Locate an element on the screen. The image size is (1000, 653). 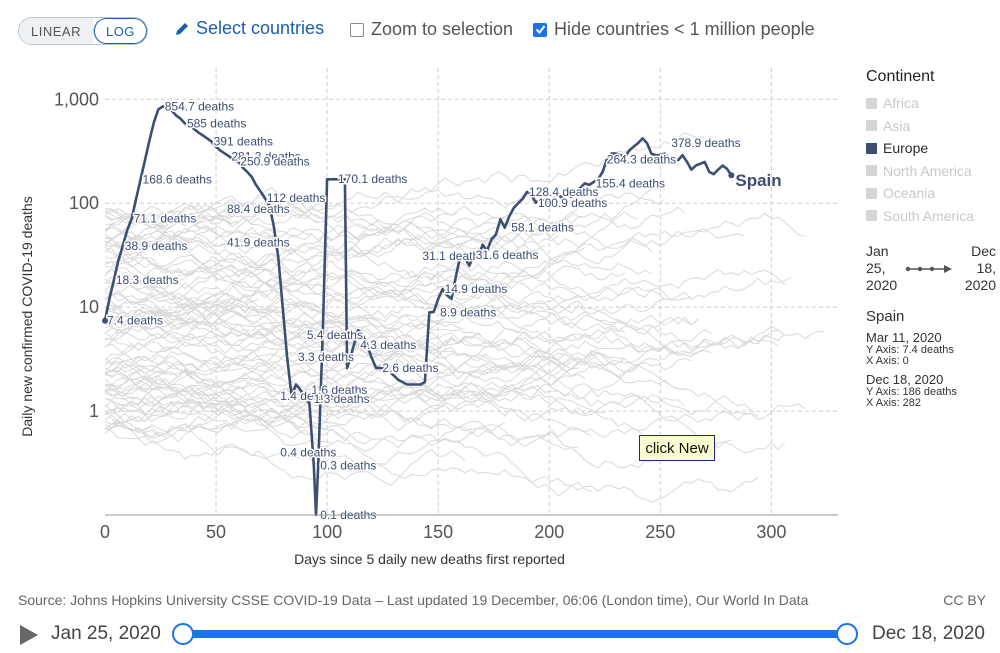
y-tick-label: 1 is located at coordinates (94, 411).